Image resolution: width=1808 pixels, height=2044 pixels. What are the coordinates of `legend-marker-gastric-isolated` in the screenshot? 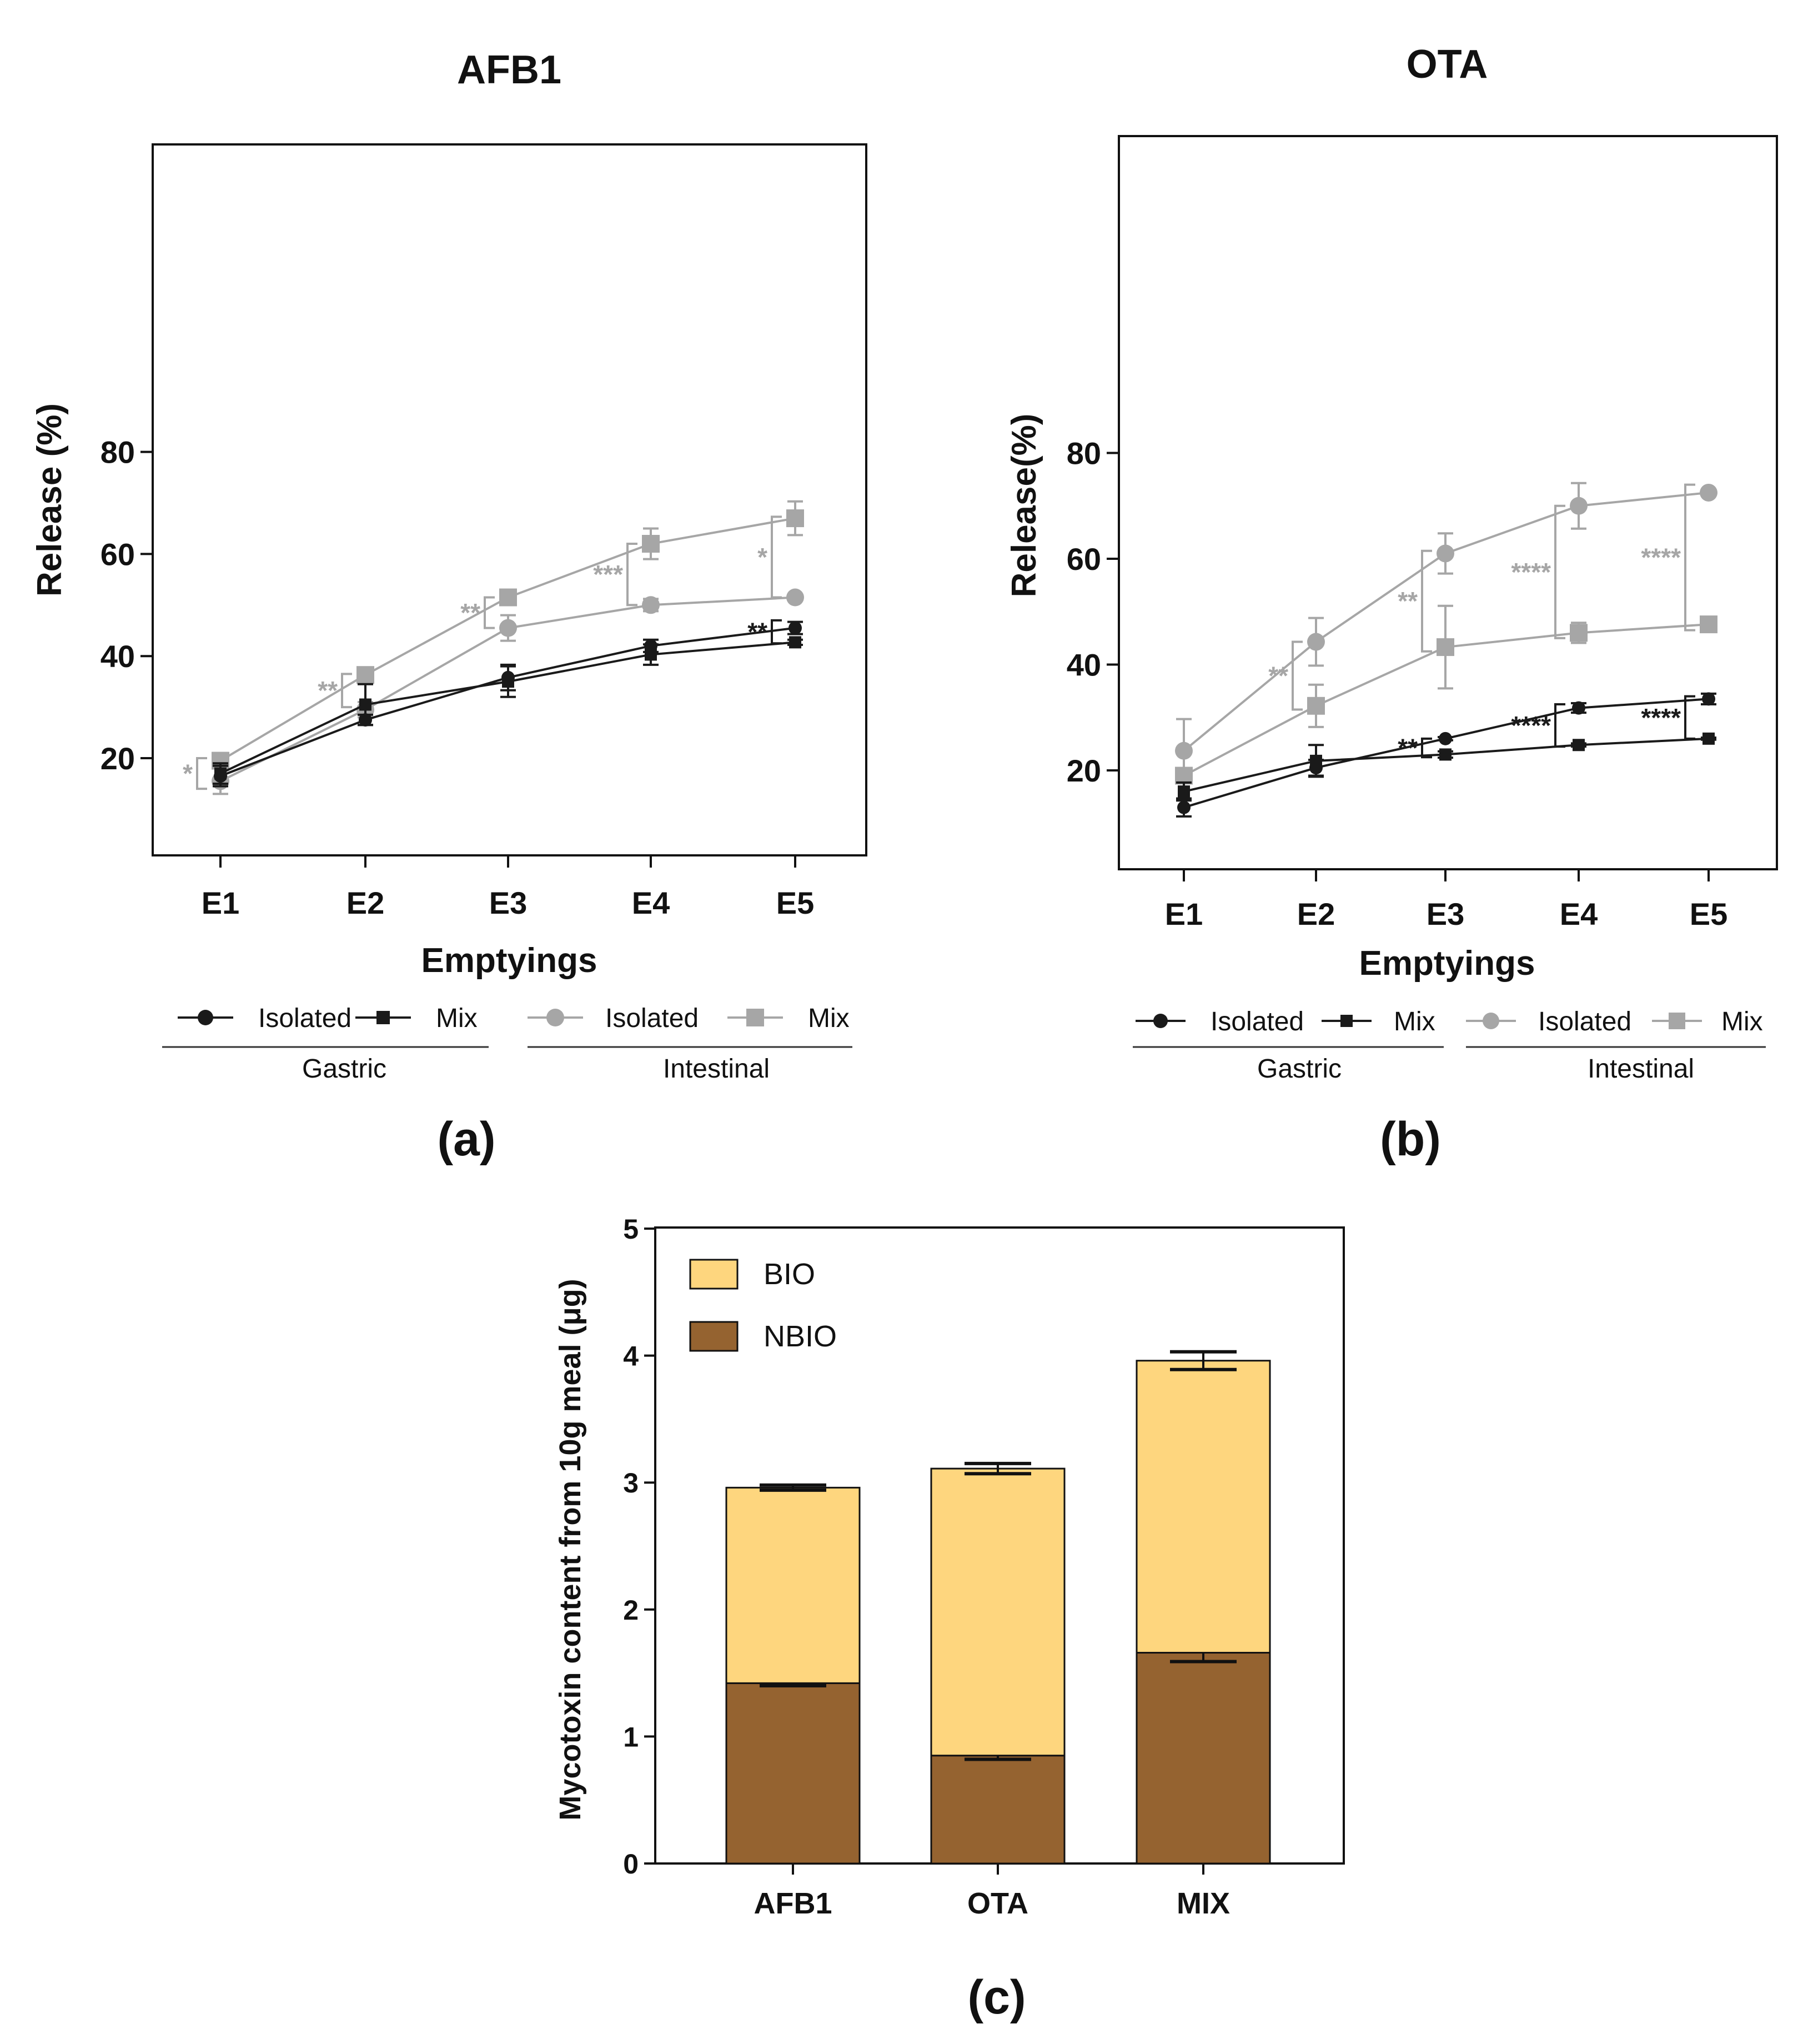 It's located at (206, 1017).